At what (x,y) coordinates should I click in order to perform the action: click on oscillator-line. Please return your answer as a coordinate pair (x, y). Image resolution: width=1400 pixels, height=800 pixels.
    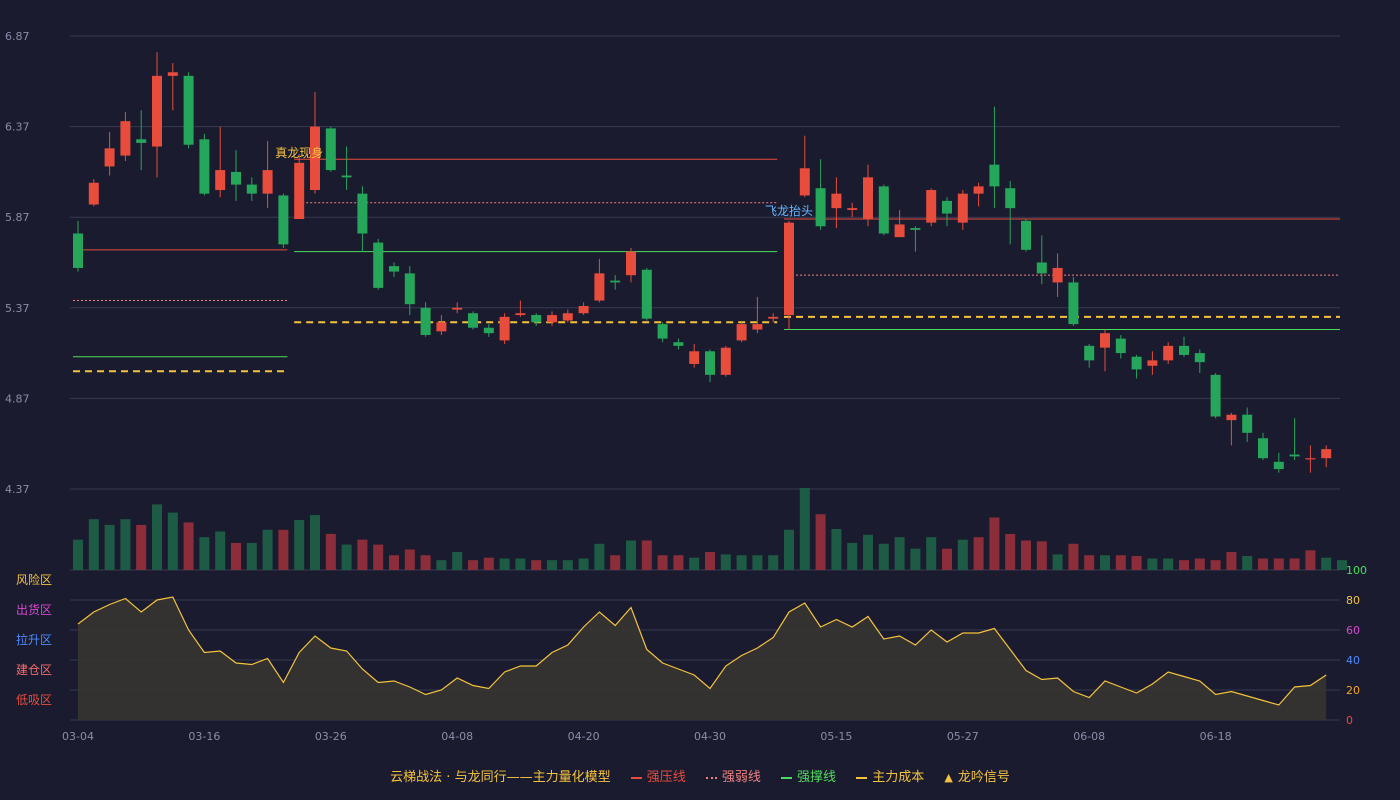
    Looking at the image, I should click on (702, 651).